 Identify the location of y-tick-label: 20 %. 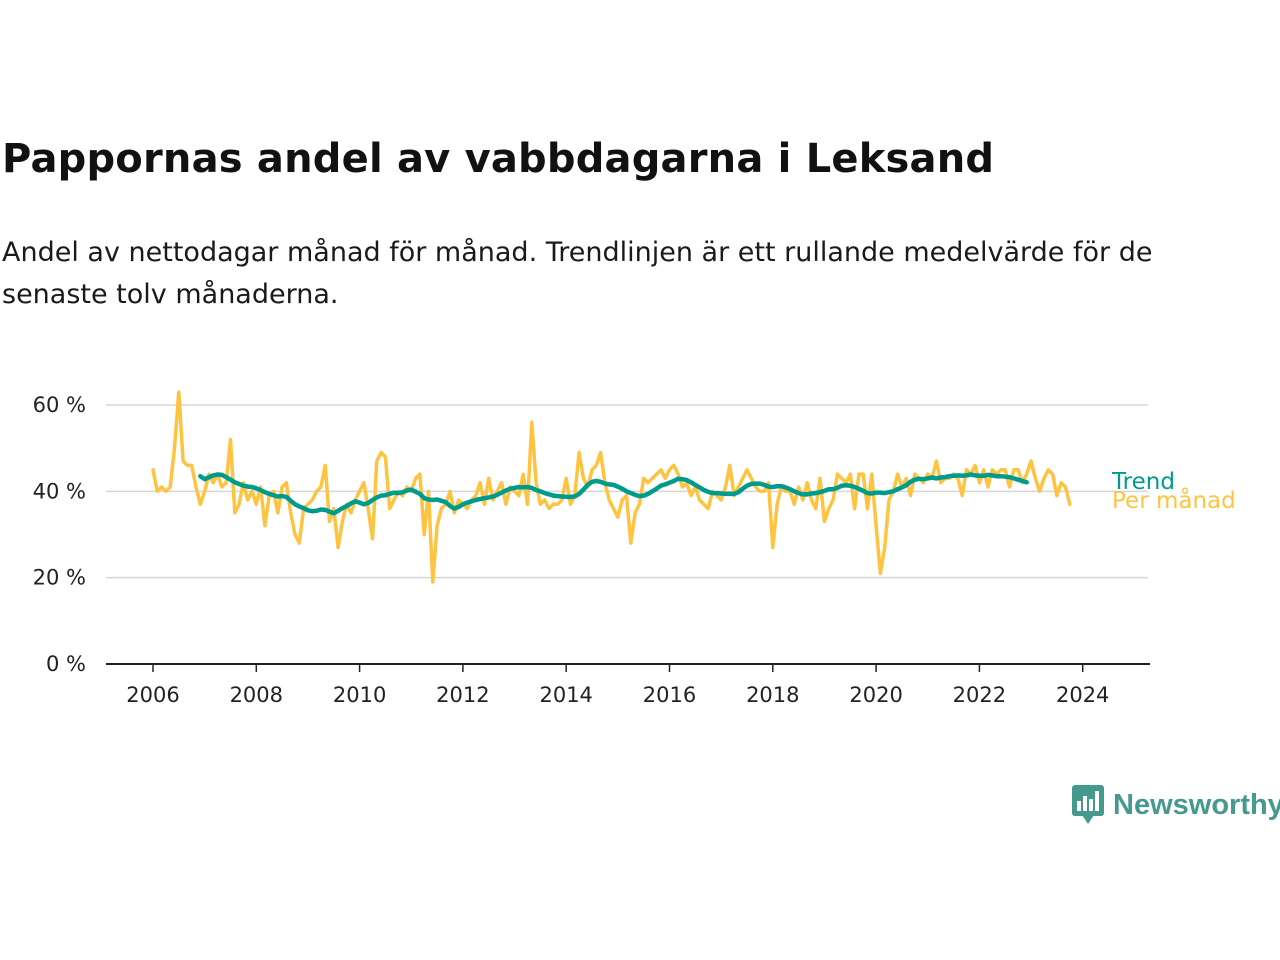
(59, 578).